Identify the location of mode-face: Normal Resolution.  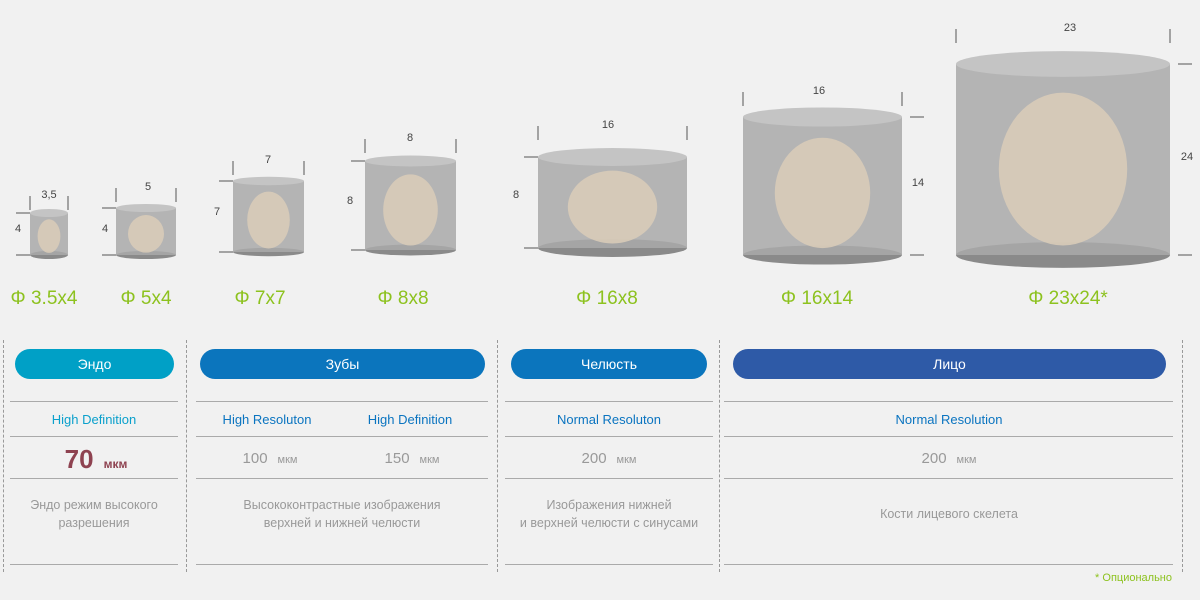
(949, 419).